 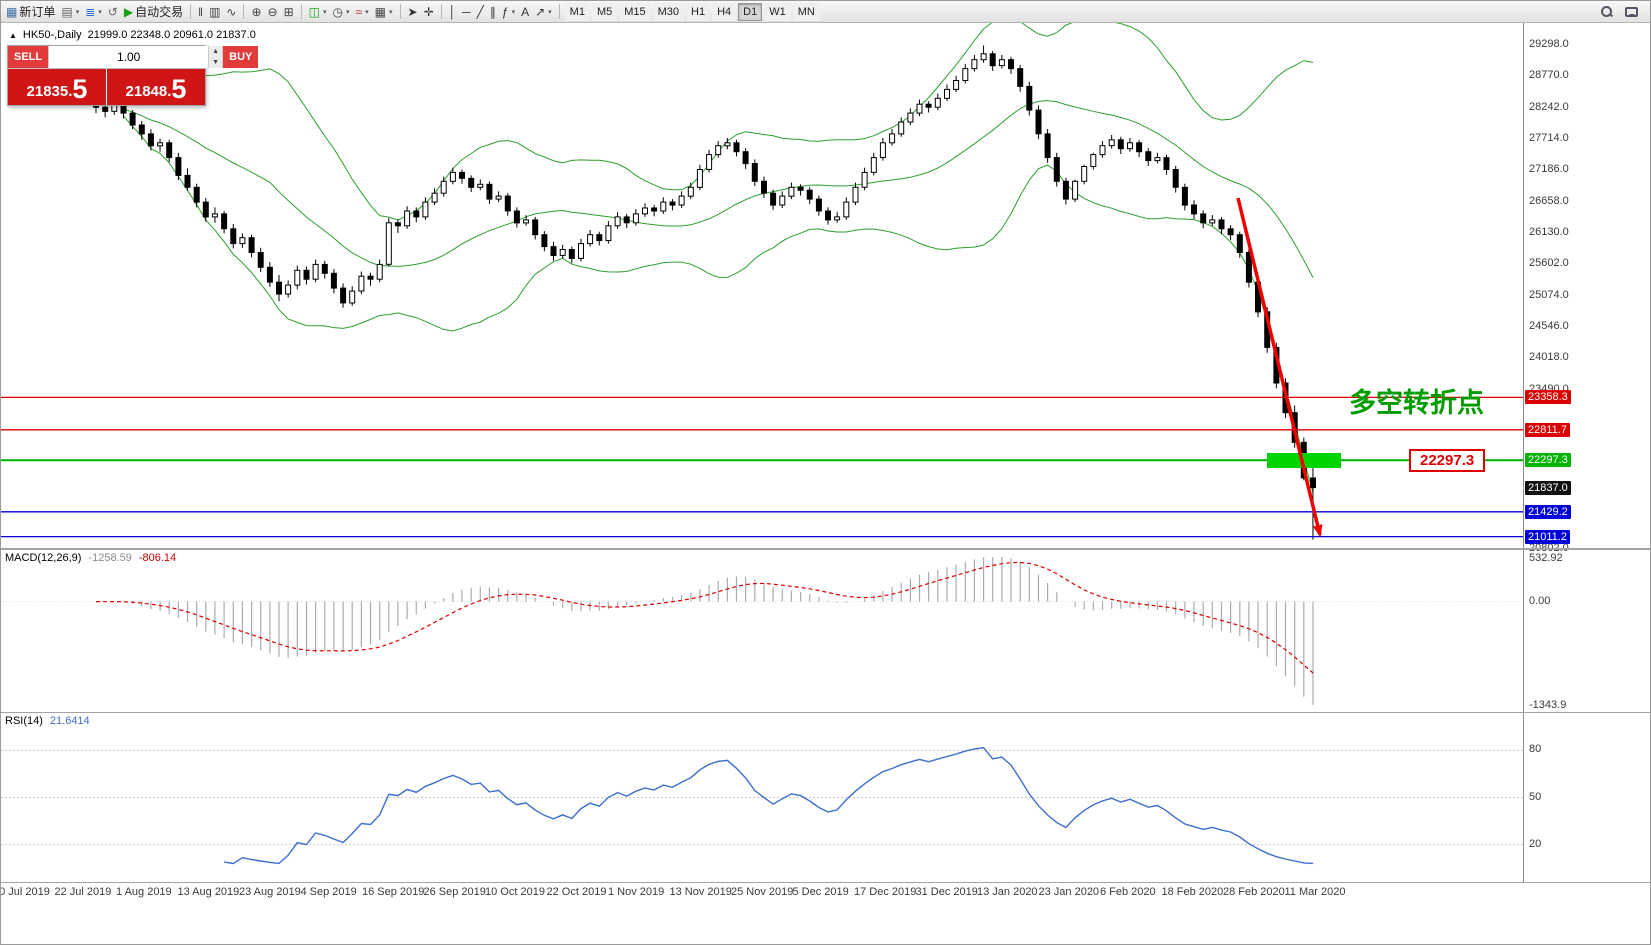 I want to click on collapse-trade-panel-icon: ▲, so click(x=13, y=35).